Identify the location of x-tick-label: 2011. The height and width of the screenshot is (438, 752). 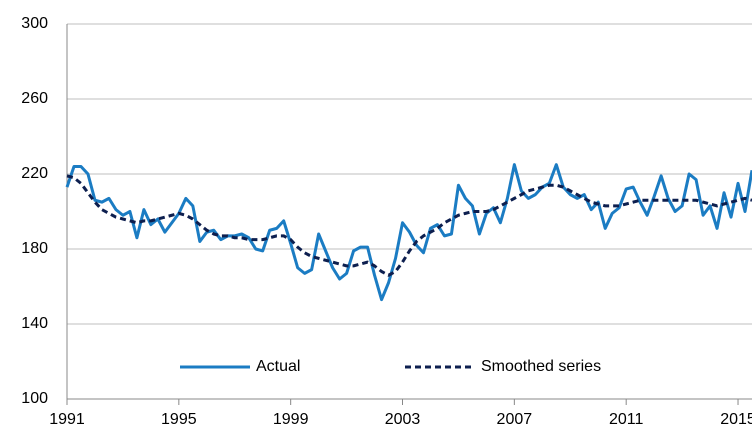
(626, 419).